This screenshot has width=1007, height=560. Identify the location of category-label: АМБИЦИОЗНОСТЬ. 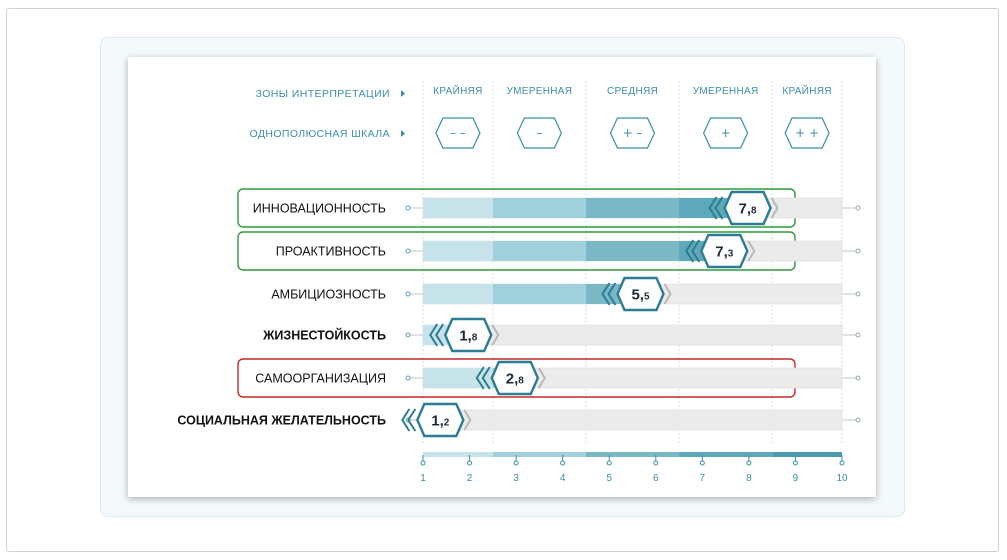
(328, 295).